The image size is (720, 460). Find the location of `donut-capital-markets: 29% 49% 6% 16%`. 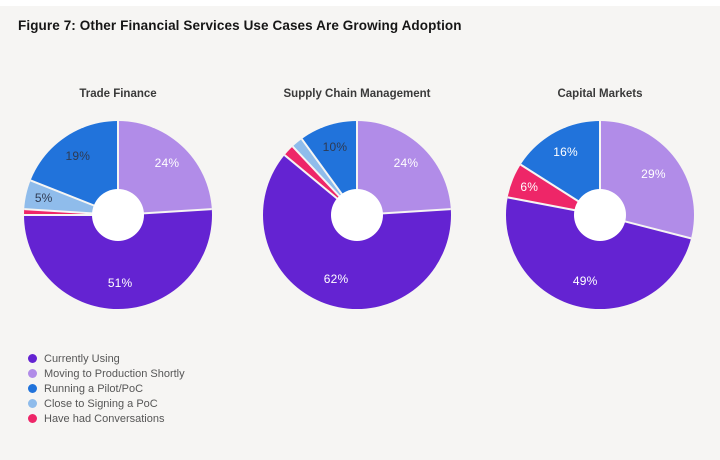

donut-capital-markets: 29% 49% 6% 16% is located at coordinates (600, 215).